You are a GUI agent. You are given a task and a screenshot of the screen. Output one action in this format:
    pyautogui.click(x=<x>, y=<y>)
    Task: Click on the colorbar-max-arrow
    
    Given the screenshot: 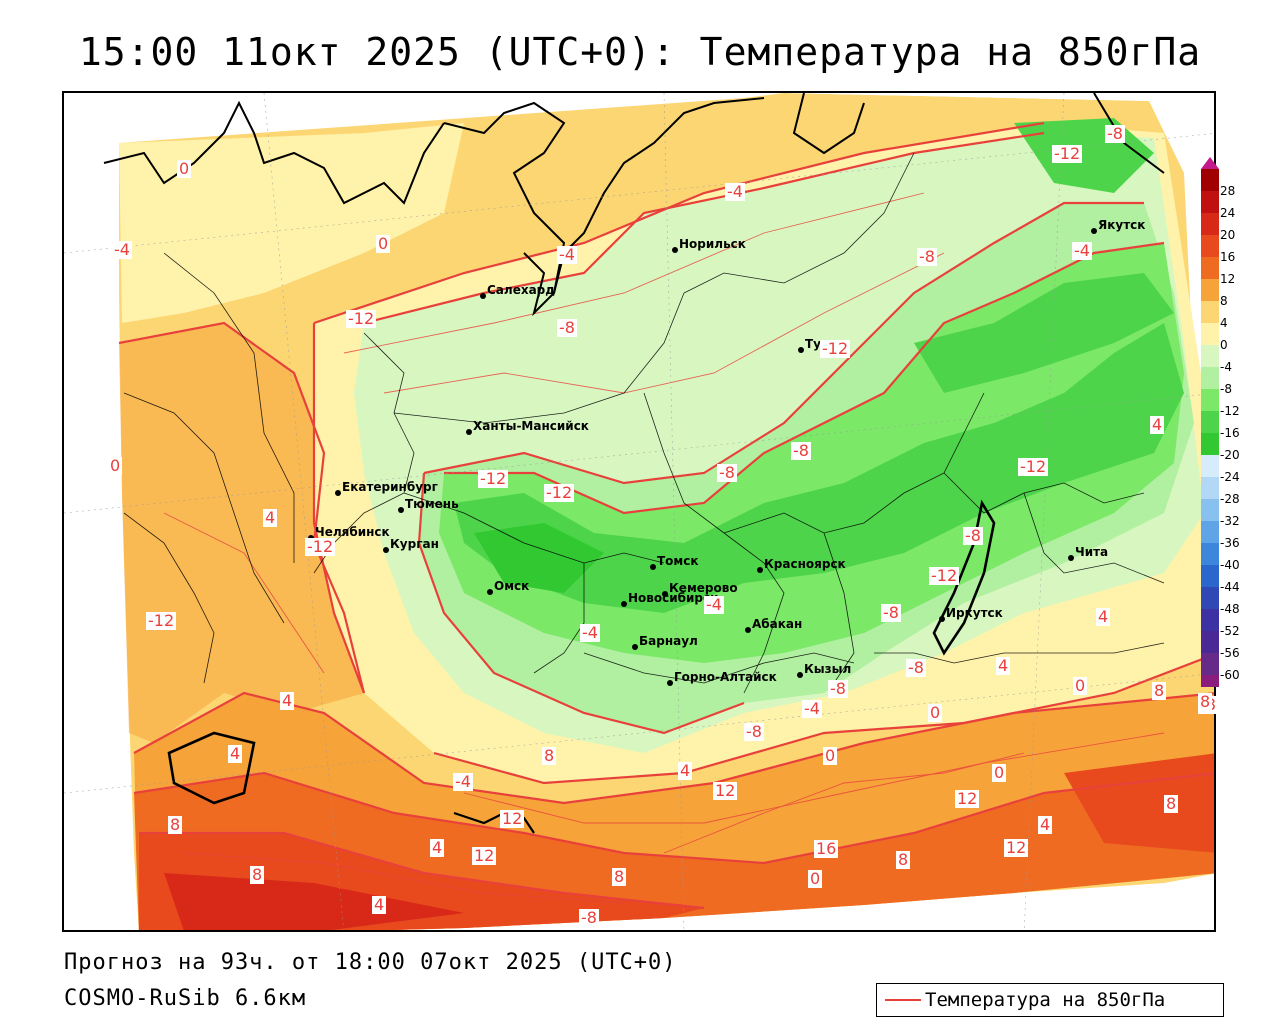 What is the action you would take?
    pyautogui.click(x=1210, y=163)
    